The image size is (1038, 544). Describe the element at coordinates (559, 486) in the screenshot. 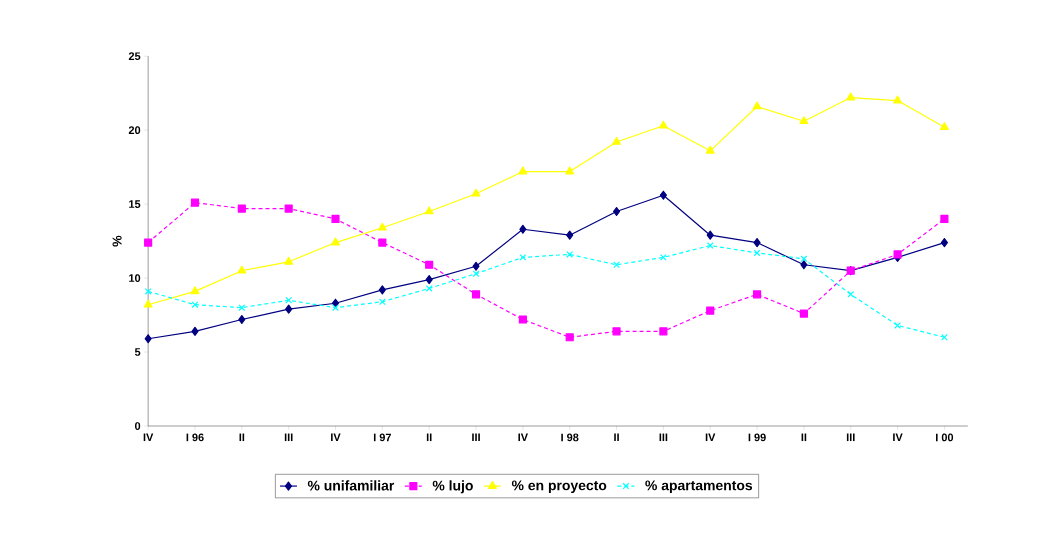

I see `legend-label: % en proyecto` at that location.